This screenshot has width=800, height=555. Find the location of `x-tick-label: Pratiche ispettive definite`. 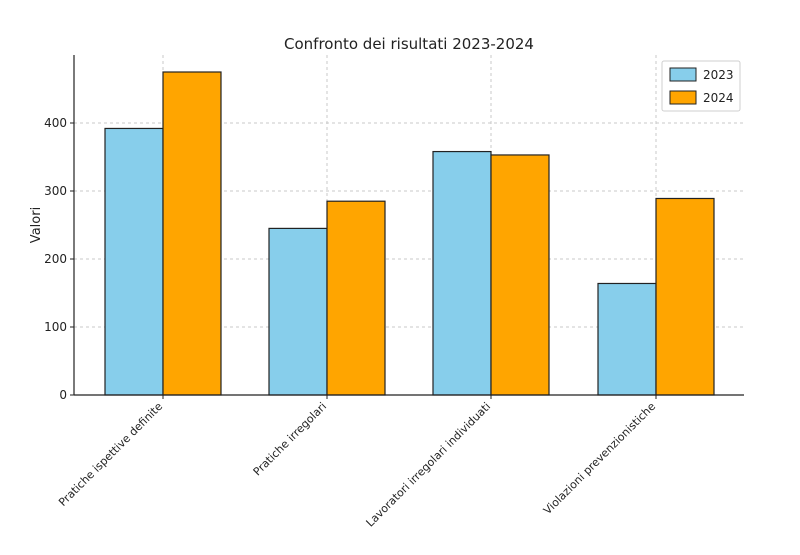

x-tick-label: Pratiche ispettive definite is located at coordinates (110, 454).